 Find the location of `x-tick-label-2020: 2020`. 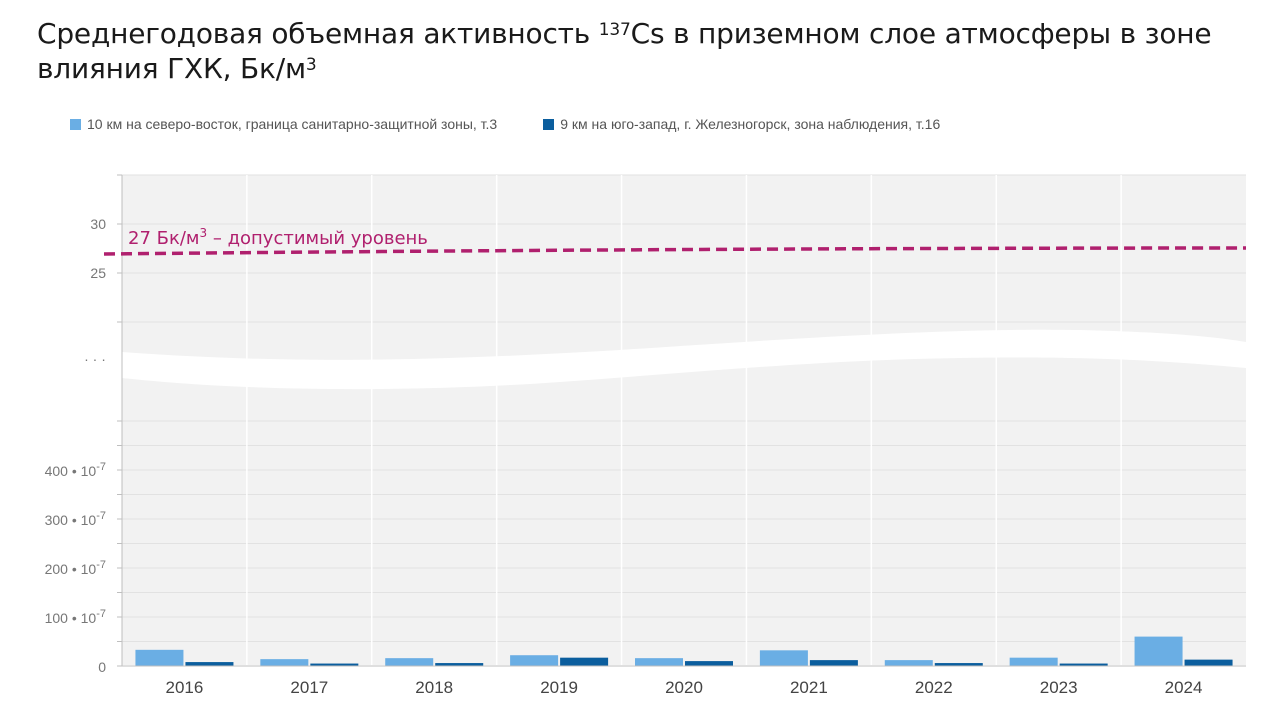

x-tick-label-2020: 2020 is located at coordinates (684, 687).